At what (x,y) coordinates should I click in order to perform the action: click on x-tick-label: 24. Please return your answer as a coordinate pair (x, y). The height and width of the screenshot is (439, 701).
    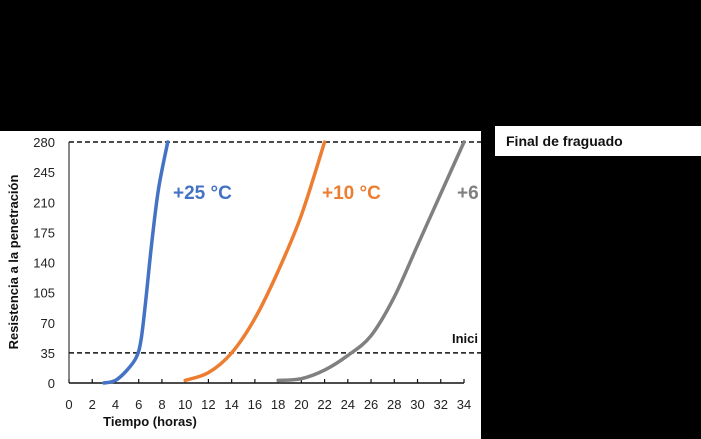
    Looking at the image, I should click on (348, 404).